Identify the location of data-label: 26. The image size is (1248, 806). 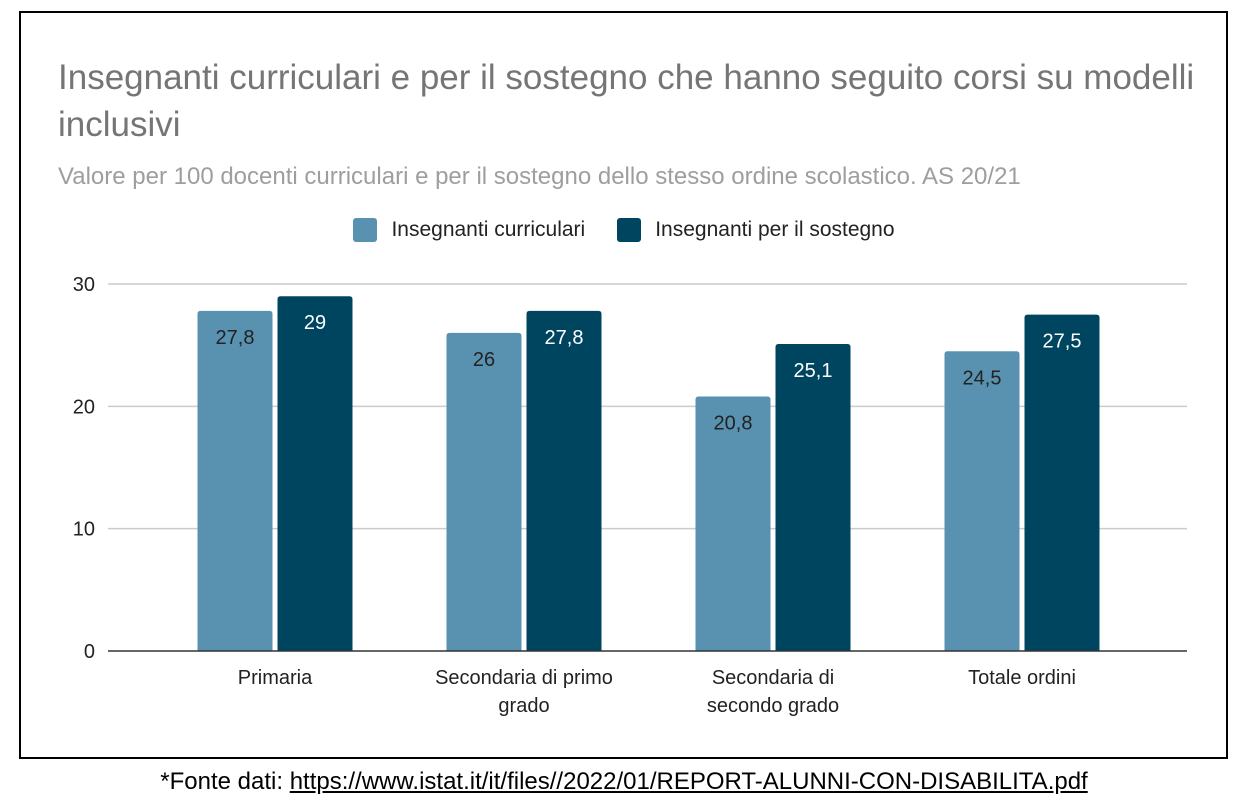
(484, 360).